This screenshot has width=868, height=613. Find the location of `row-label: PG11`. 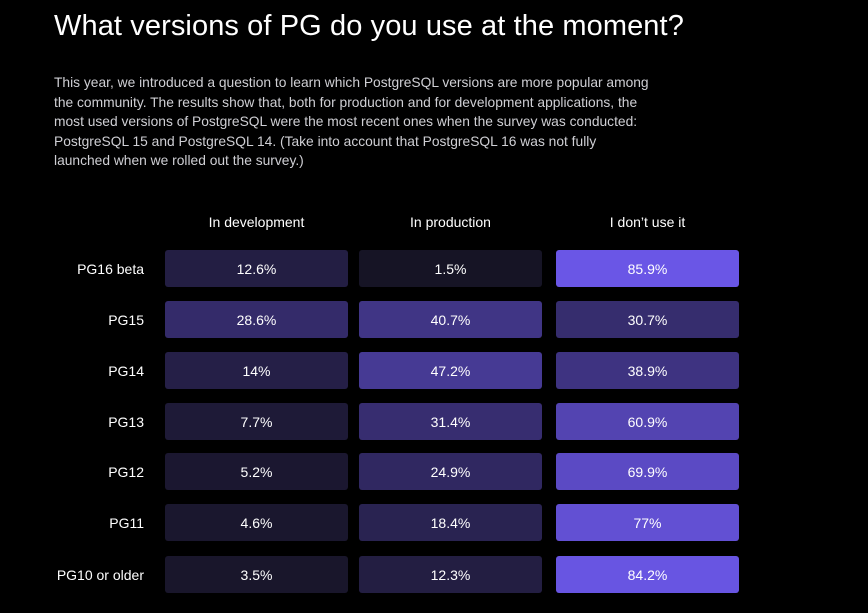

row-label: PG11 is located at coordinates (126, 522).